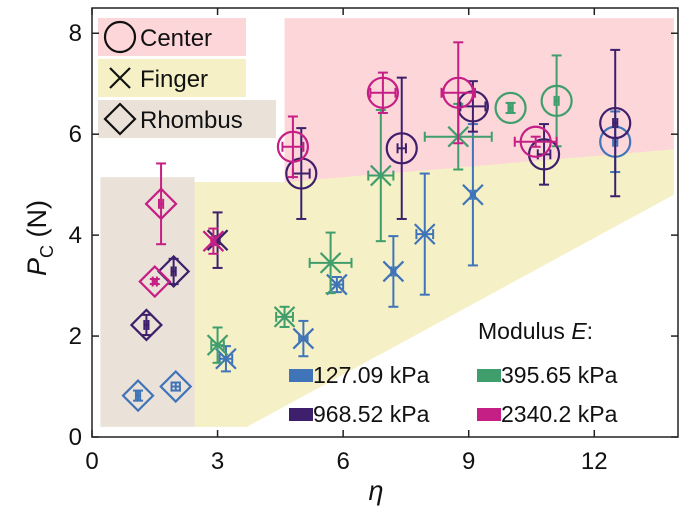  Describe the element at coordinates (75, 134) in the screenshot. I see `y-tick-label: 6` at that location.